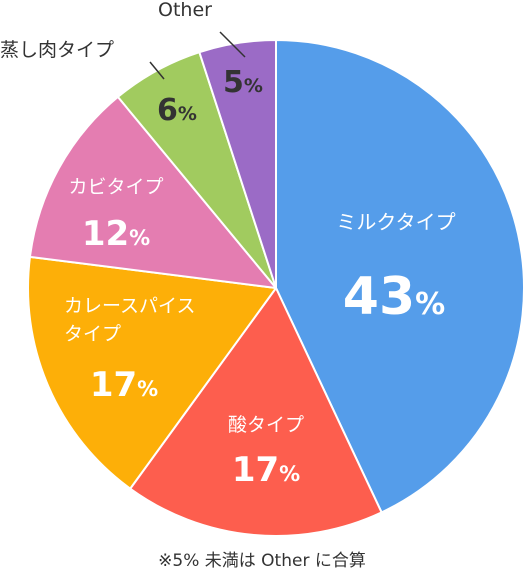 This screenshot has width=524, height=576. What do you see at coordinates (129, 320) in the screenshot?
I see `slice-label: カレースパイスタイプ` at bounding box center [129, 320].